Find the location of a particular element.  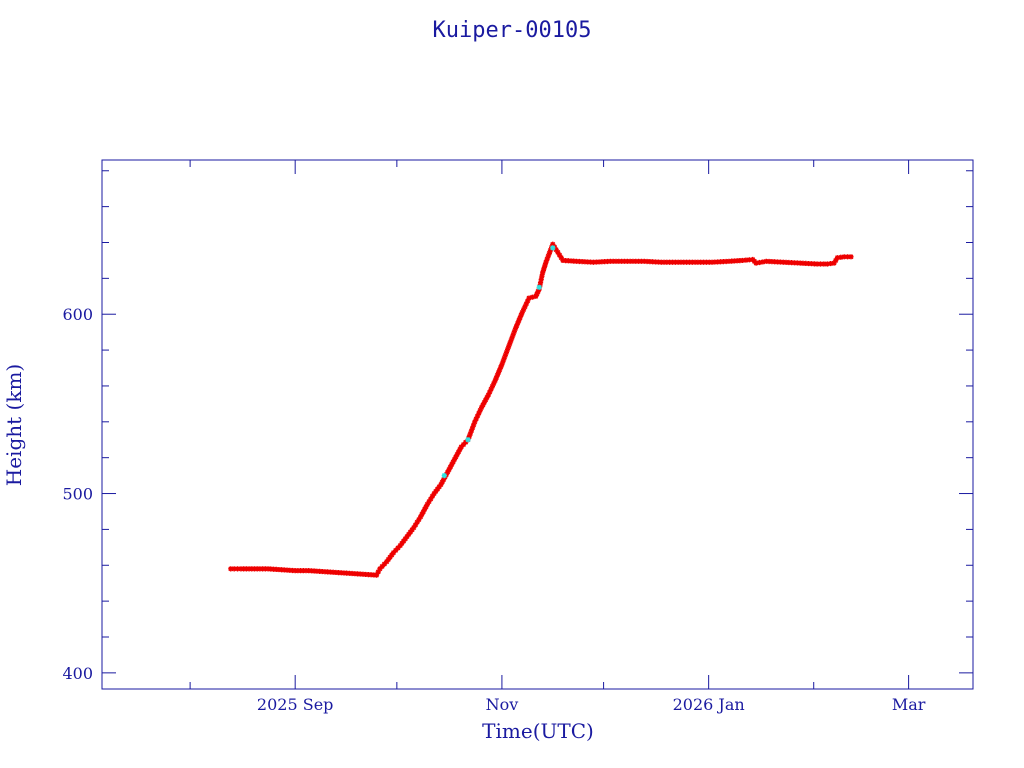

chart-title: Kuiper-00105 is located at coordinates (512, 30).